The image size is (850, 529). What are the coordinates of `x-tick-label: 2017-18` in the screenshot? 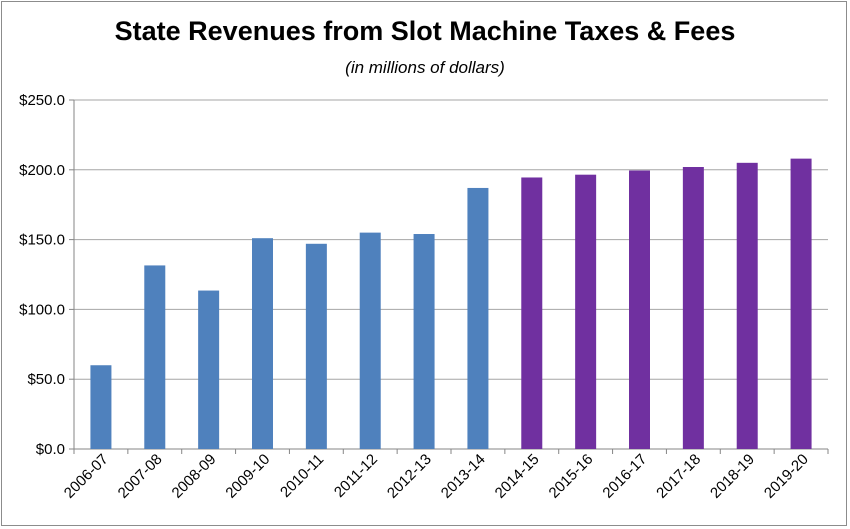 It's located at (678, 476).